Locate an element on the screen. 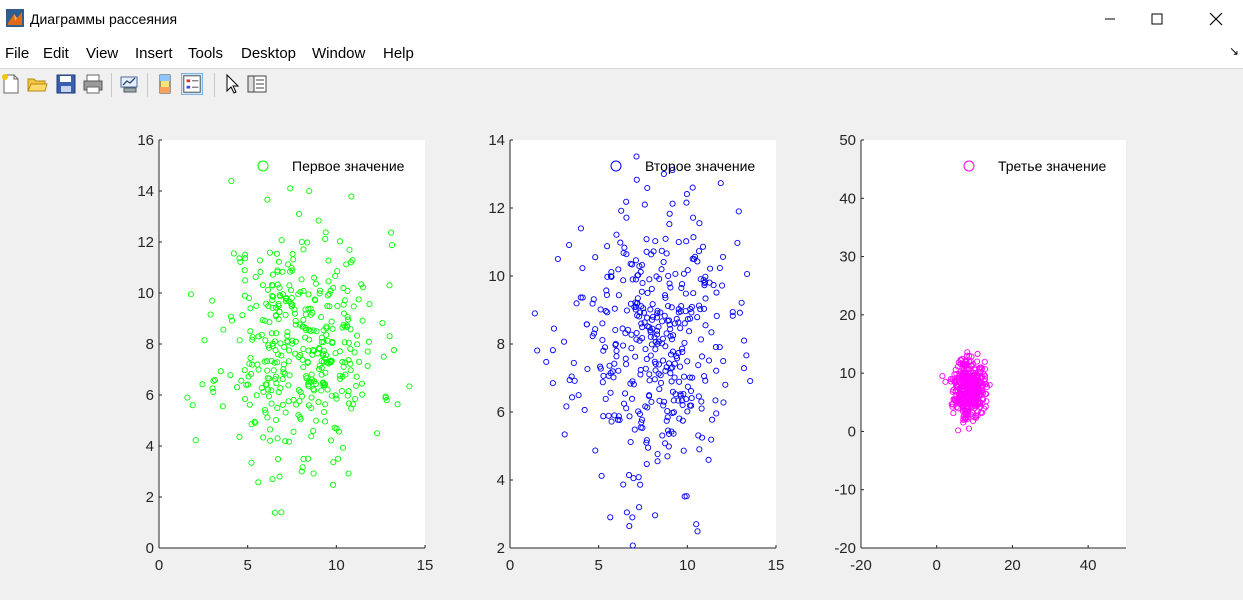 The image size is (1243, 600). menu-edit: Edit is located at coordinates (56, 53).